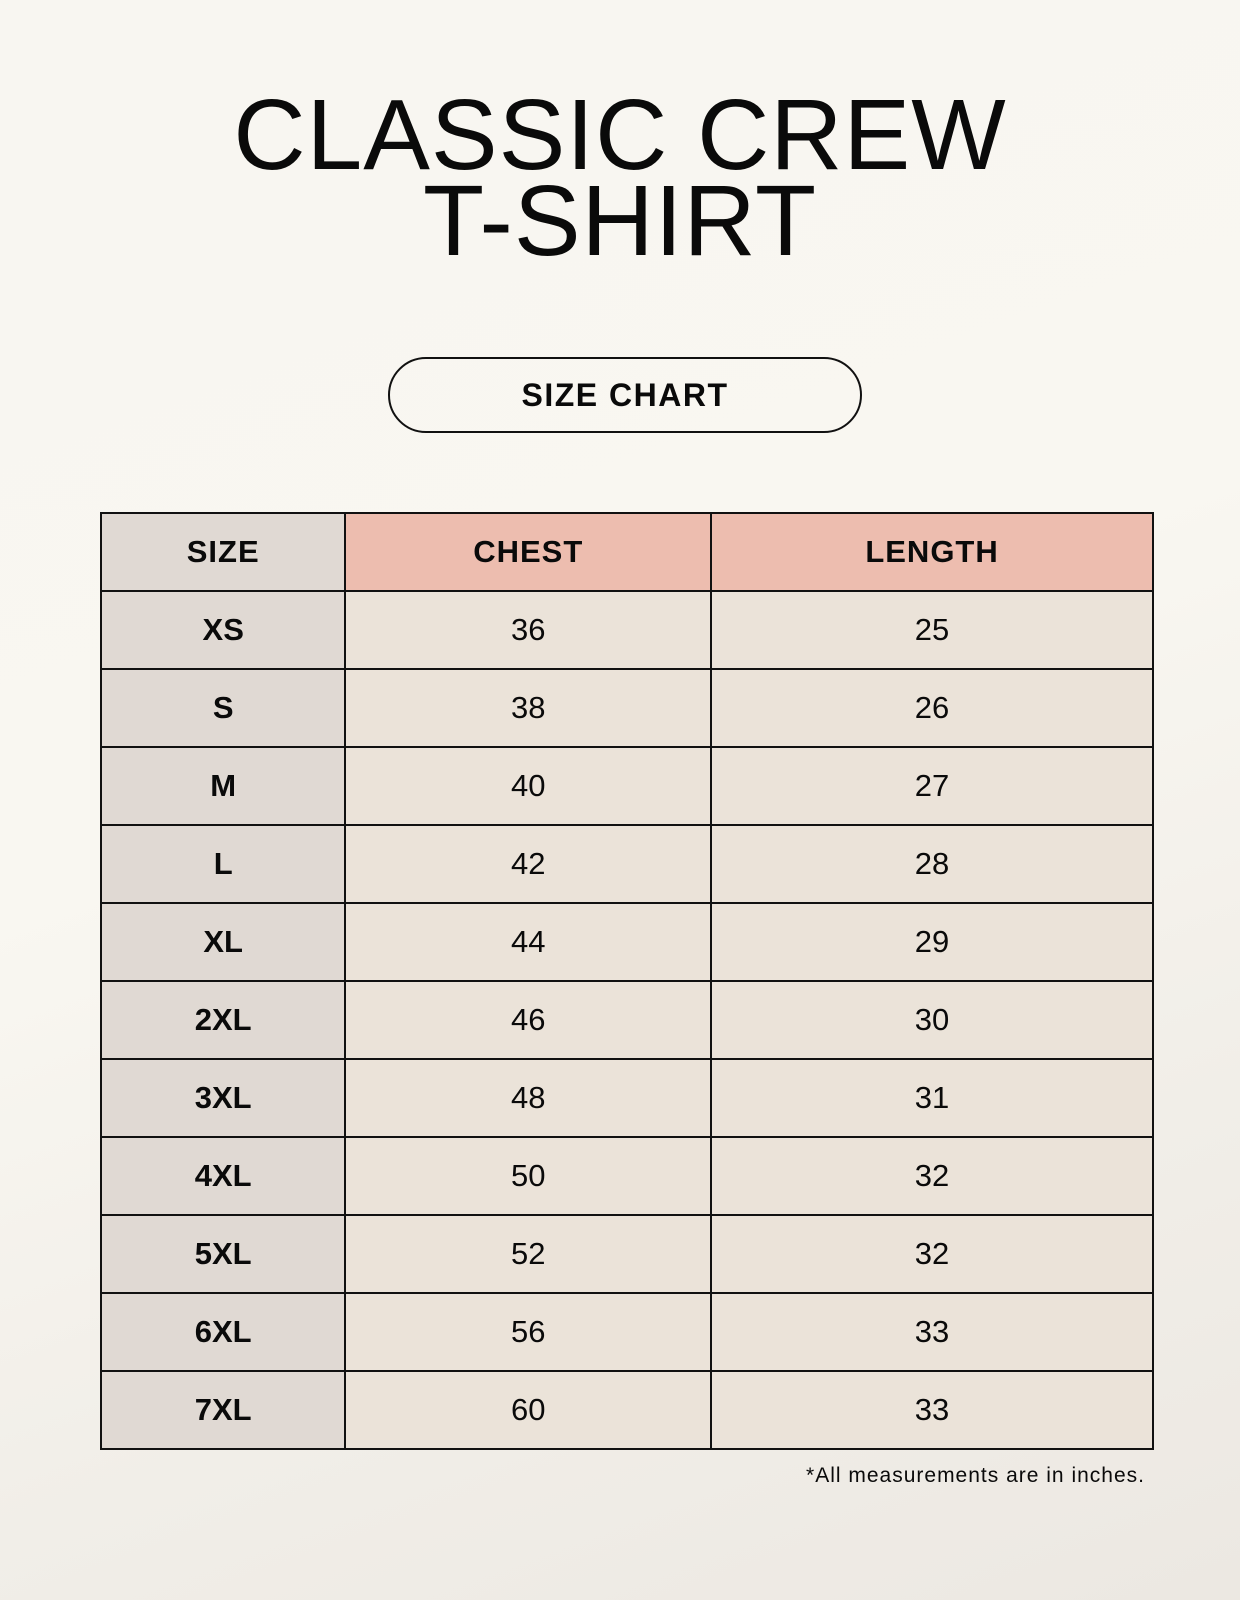  I want to click on table-row: 6XL 56 33, so click(626, 1332).